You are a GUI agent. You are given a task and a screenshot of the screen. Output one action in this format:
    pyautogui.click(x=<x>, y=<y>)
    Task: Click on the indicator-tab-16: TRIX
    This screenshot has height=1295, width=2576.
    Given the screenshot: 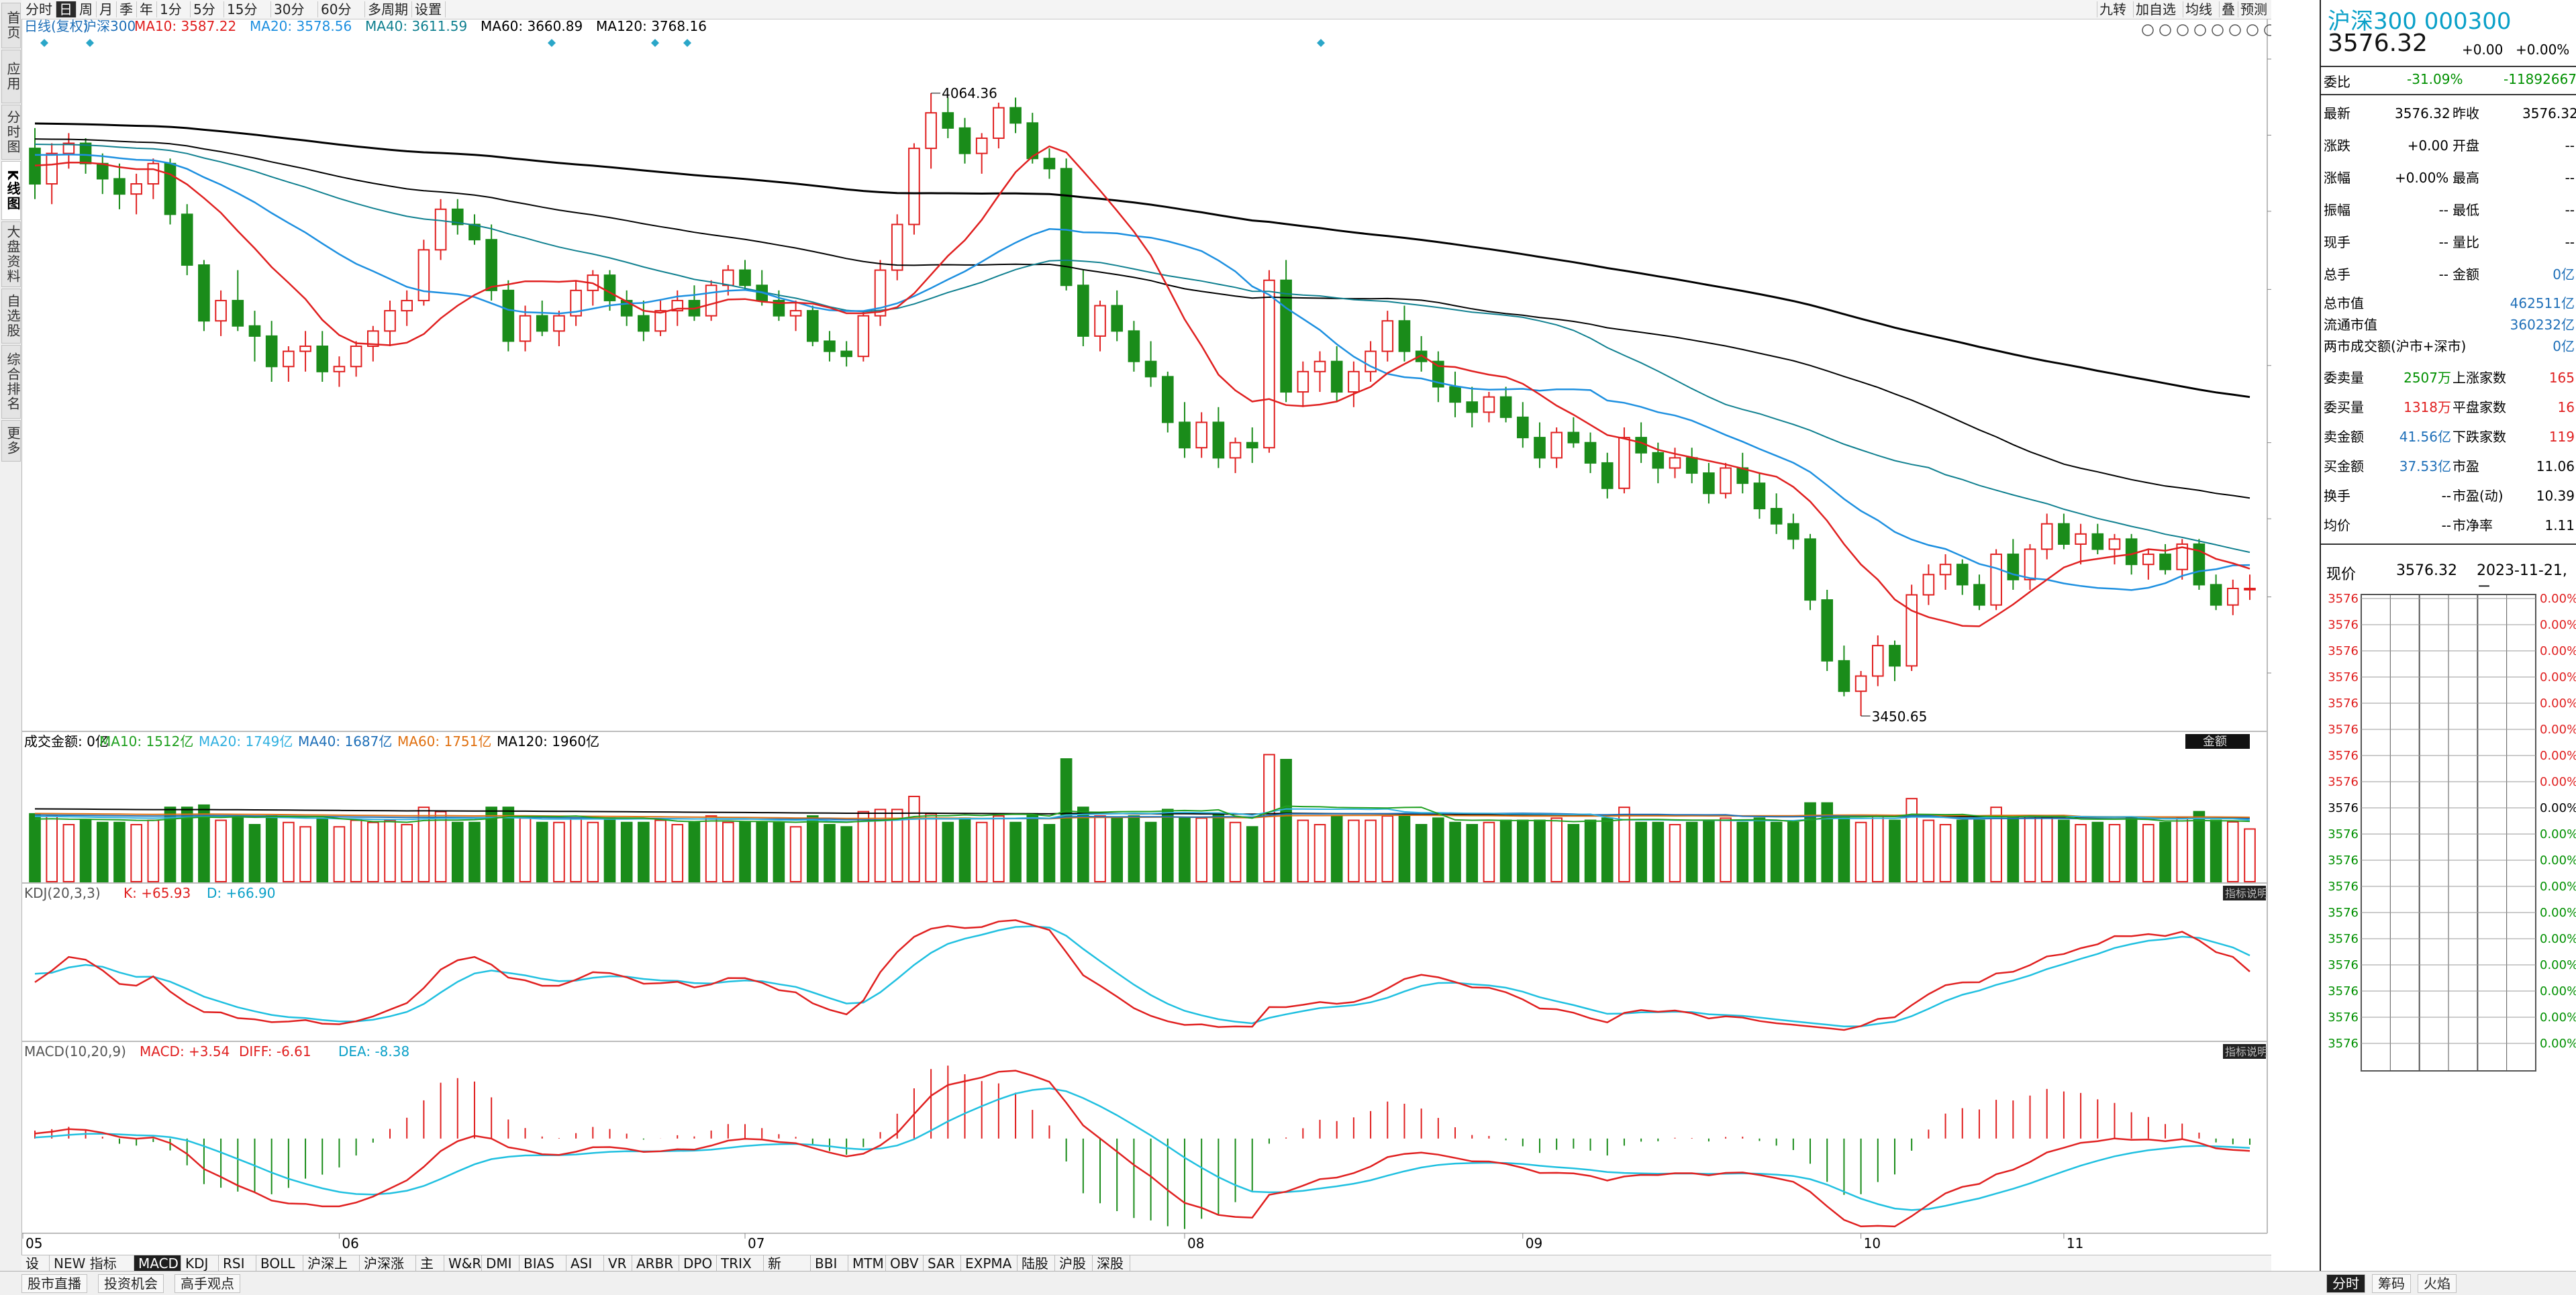 What is the action you would take?
    pyautogui.click(x=740, y=1263)
    